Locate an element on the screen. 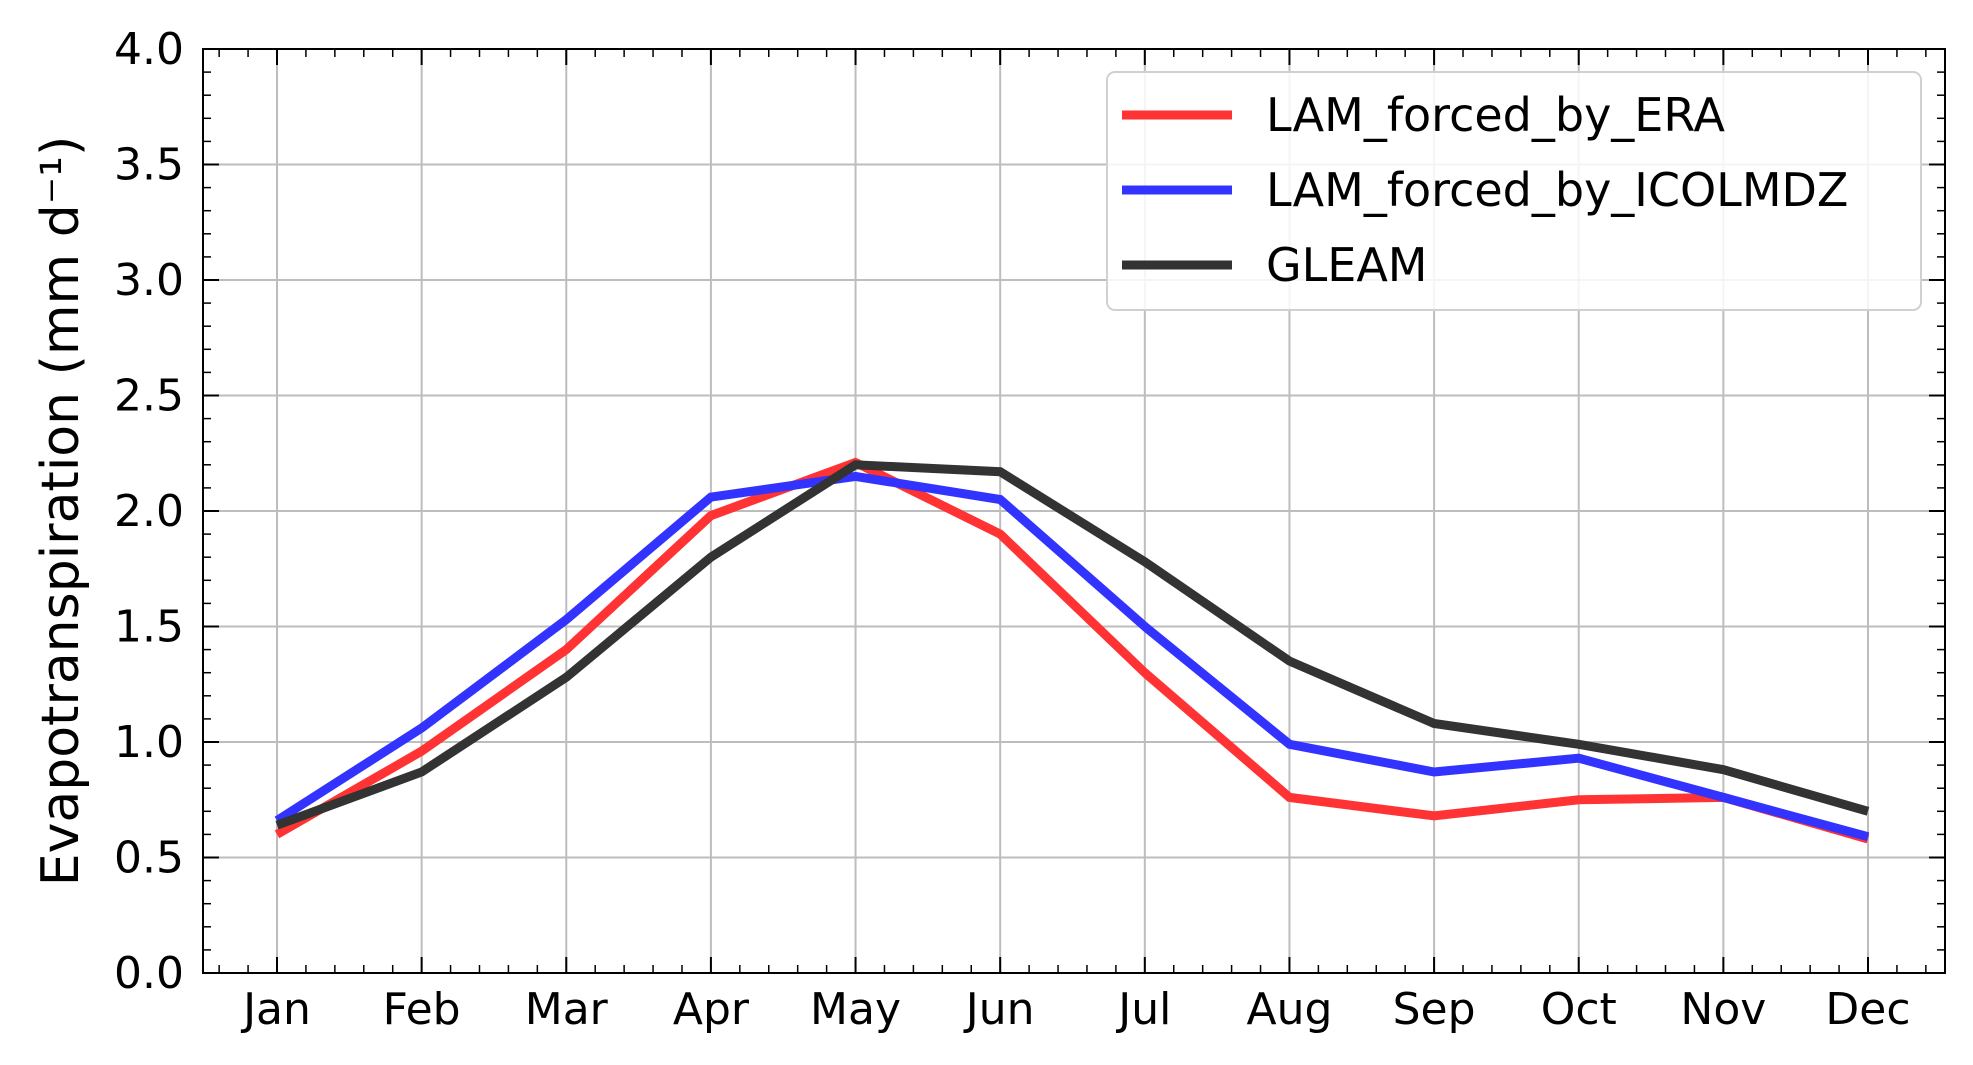 The width and height of the screenshot is (1973, 1065). y-tick-label: 1.0 is located at coordinates (149, 742).